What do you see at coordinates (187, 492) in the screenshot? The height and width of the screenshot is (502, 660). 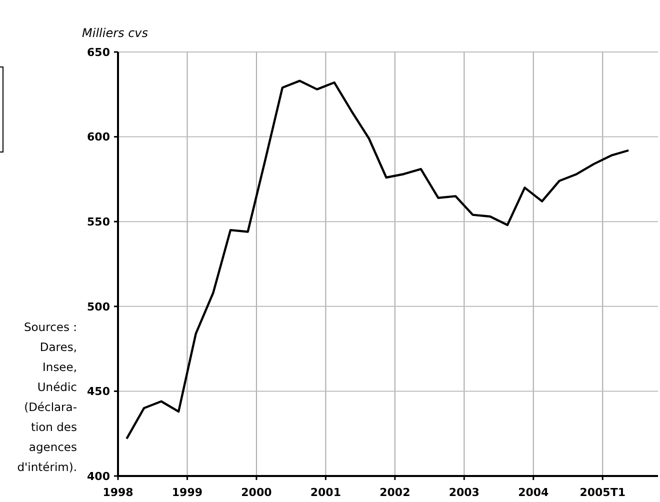 I see `x-tick-label: 1999` at bounding box center [187, 492].